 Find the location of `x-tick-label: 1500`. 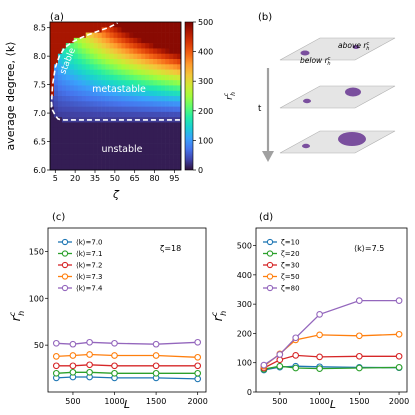

x-tick-label: 1500 is located at coordinates (359, 401).